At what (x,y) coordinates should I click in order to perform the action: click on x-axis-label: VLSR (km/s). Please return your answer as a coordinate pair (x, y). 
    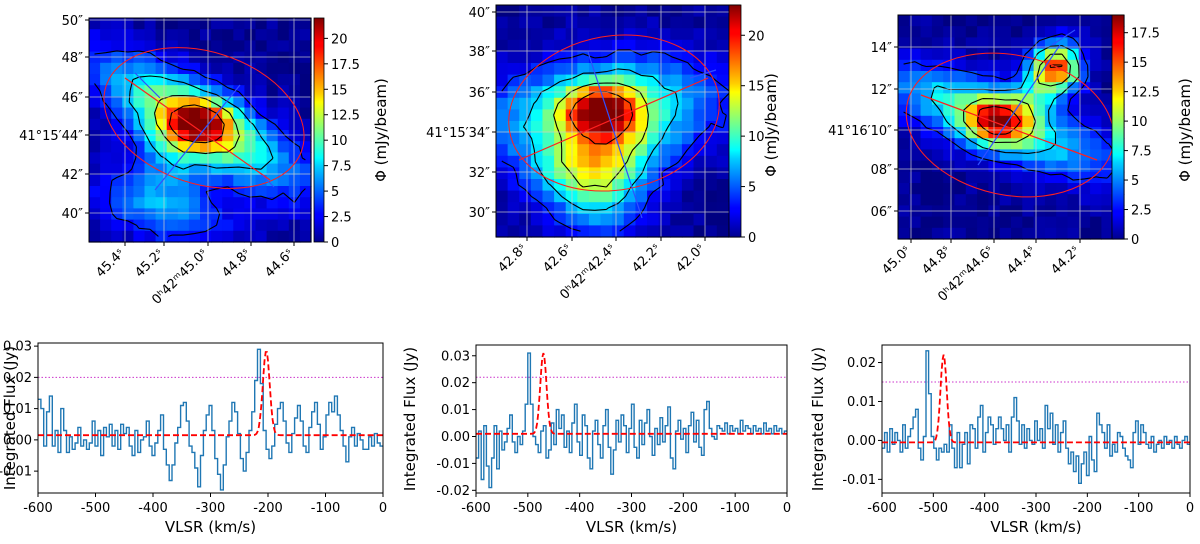
    Looking at the image, I should click on (1035, 527).